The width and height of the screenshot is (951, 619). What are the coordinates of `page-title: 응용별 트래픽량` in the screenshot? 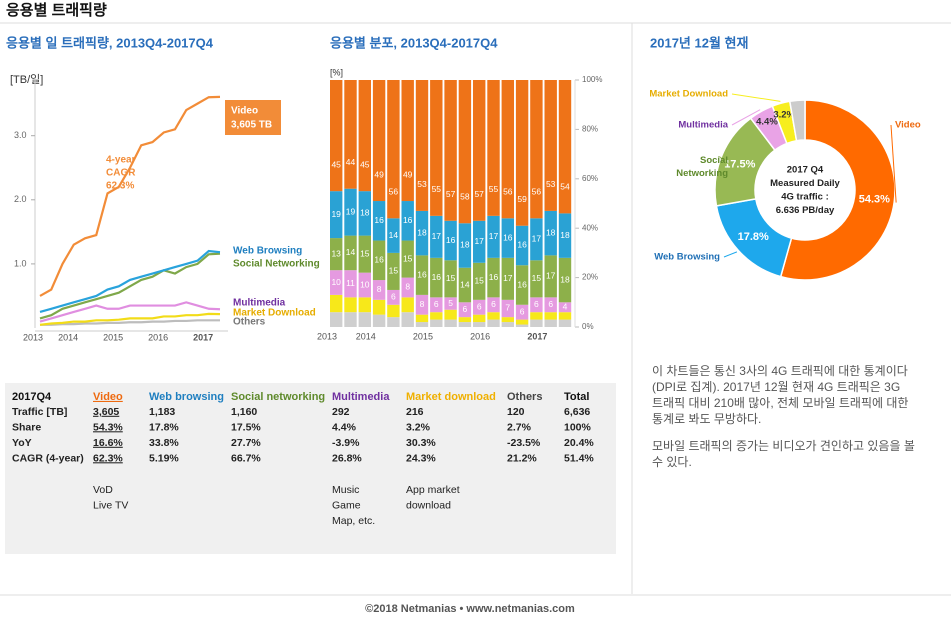 It's located at (56, 10).